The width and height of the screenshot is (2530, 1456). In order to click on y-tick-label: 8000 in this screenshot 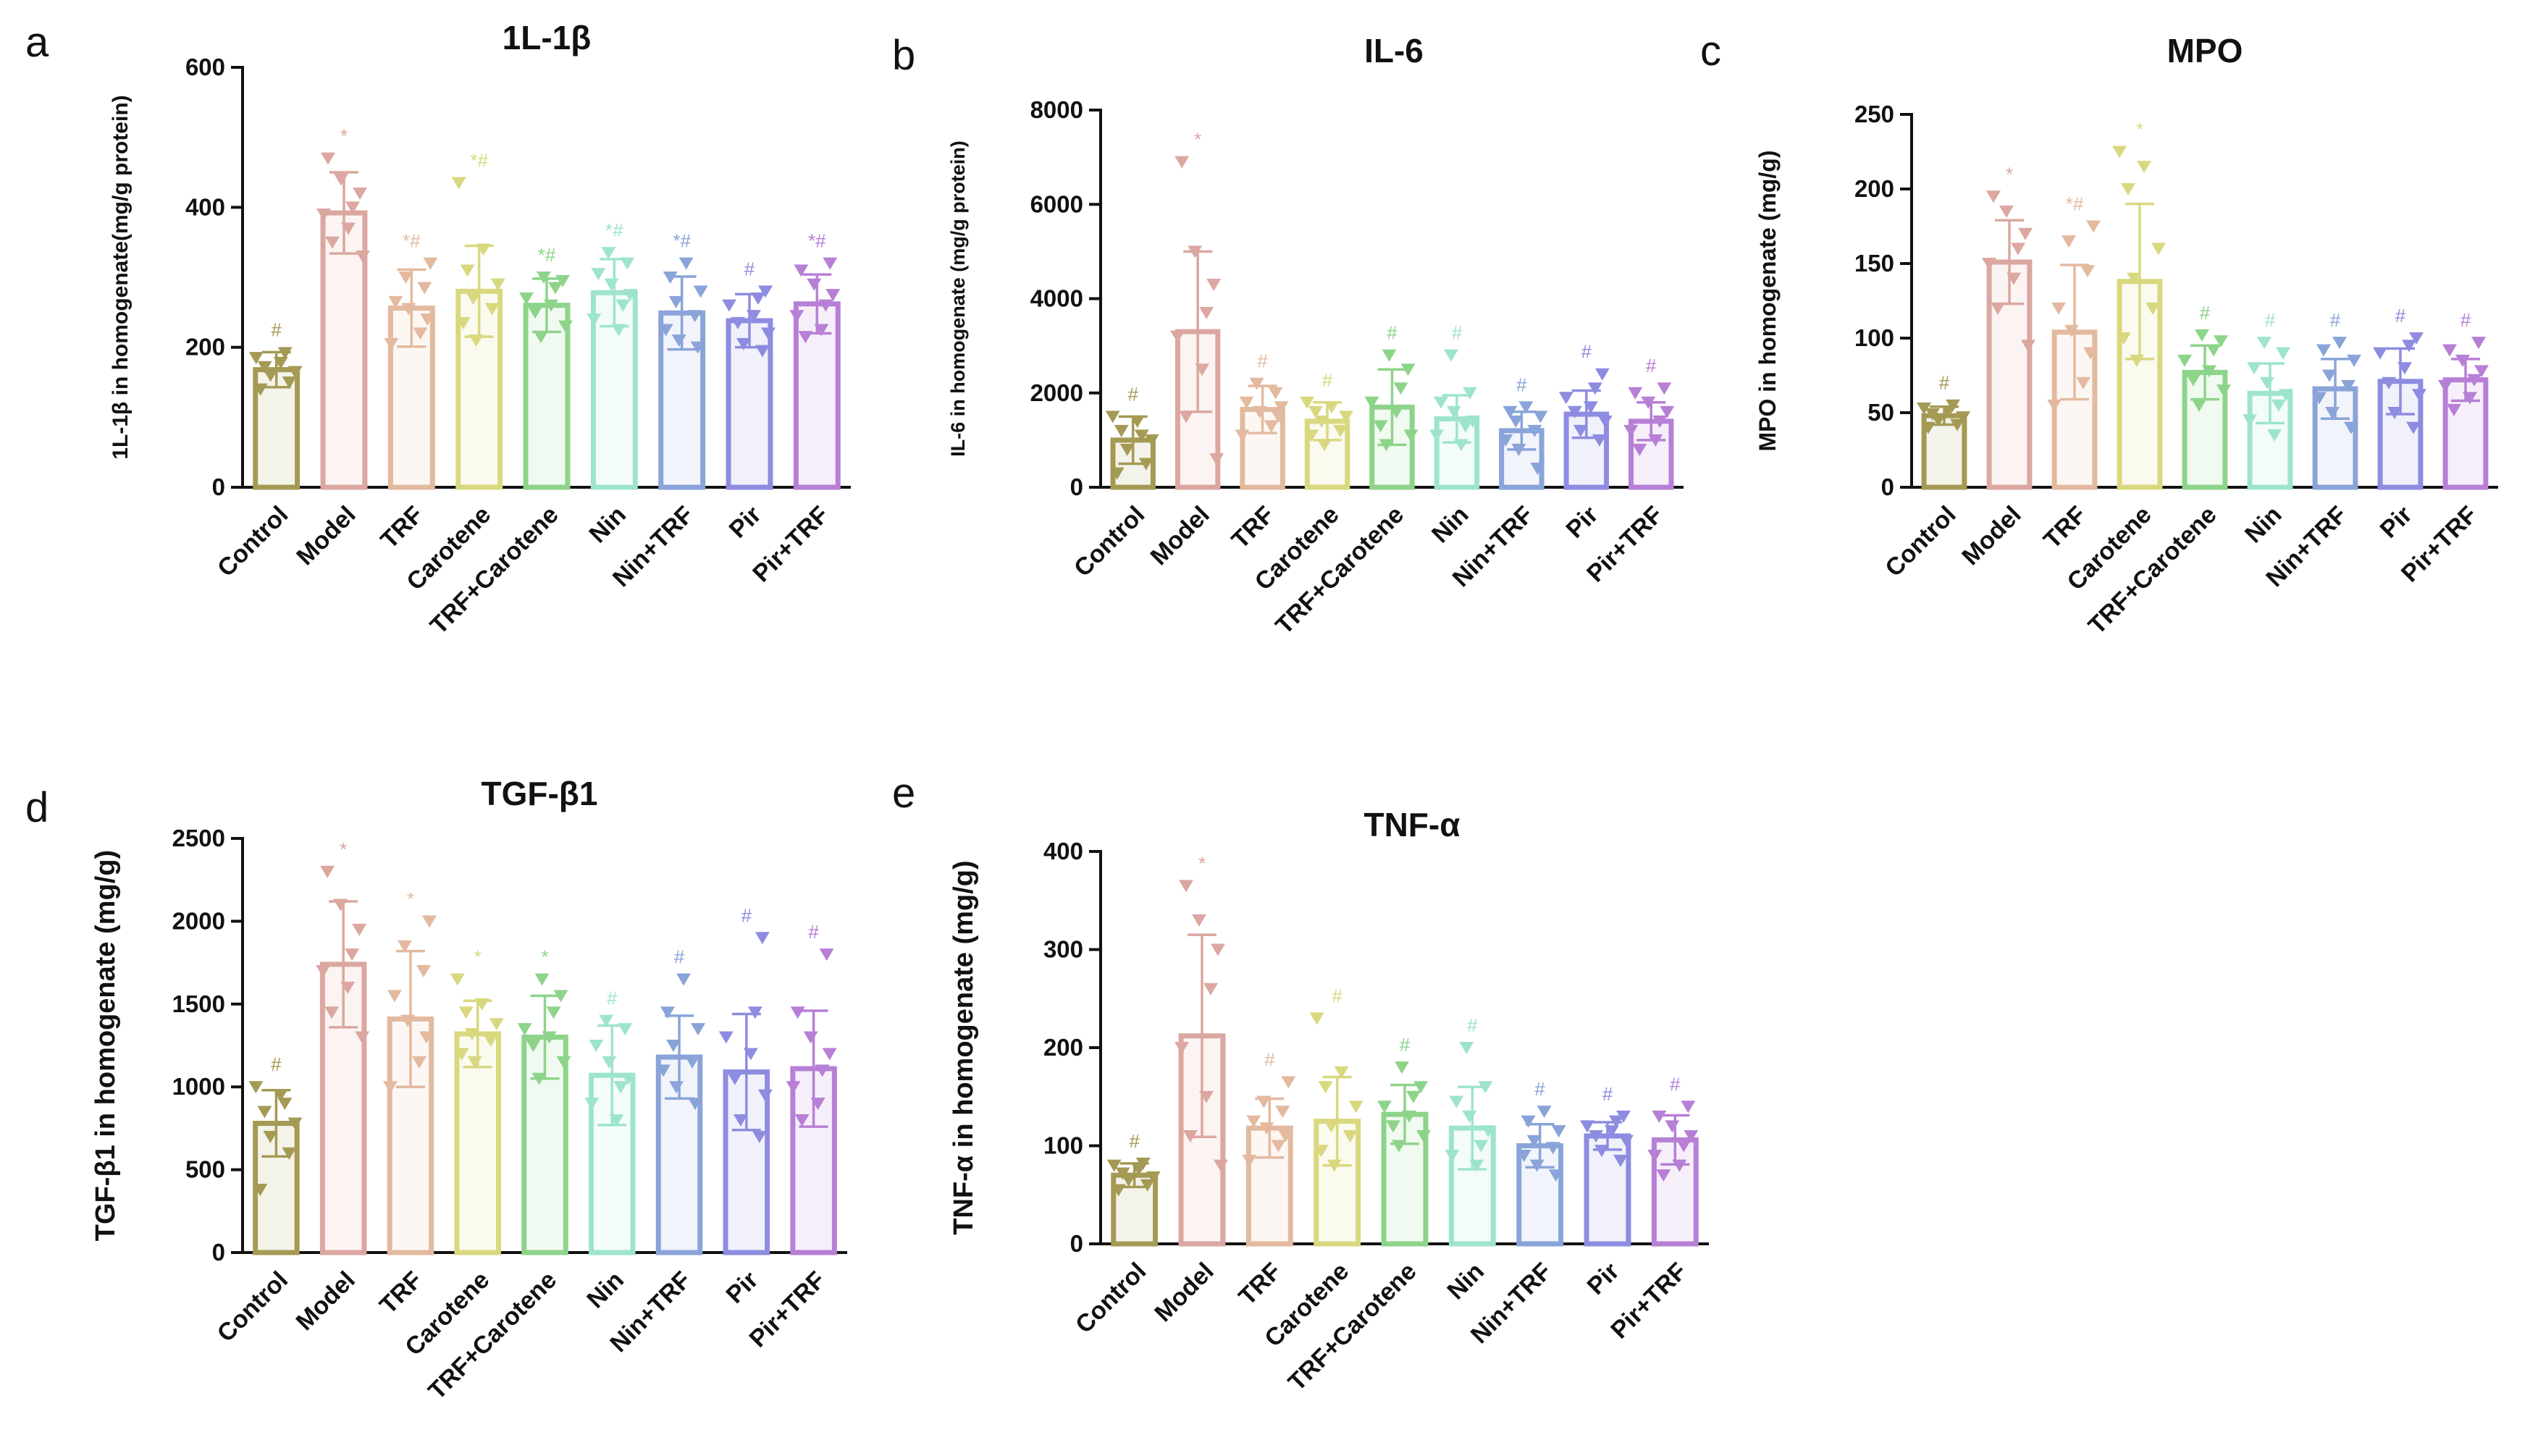, I will do `click(1056, 109)`.